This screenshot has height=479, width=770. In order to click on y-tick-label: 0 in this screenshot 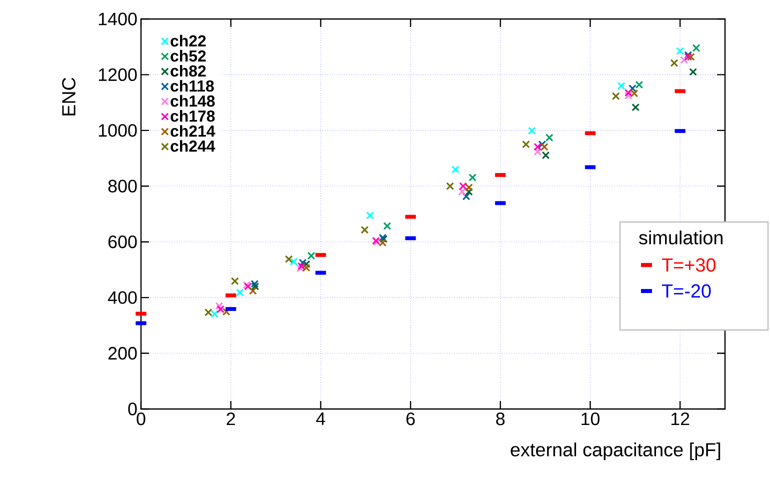, I will do `click(132, 409)`.